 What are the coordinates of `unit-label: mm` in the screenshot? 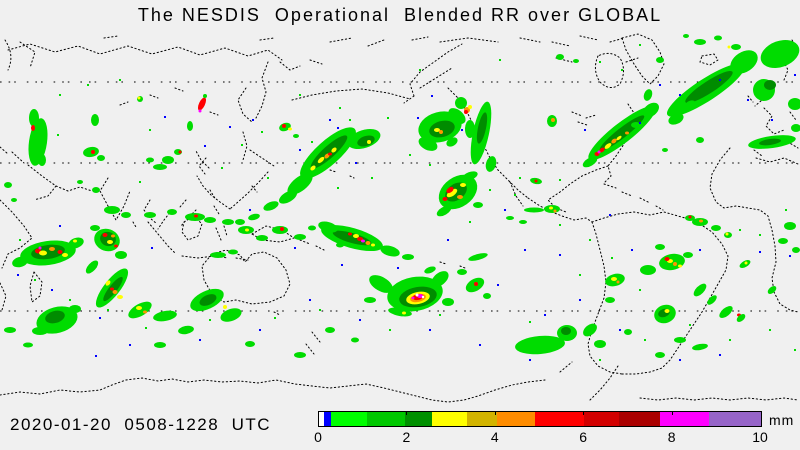 It's located at (782, 420).